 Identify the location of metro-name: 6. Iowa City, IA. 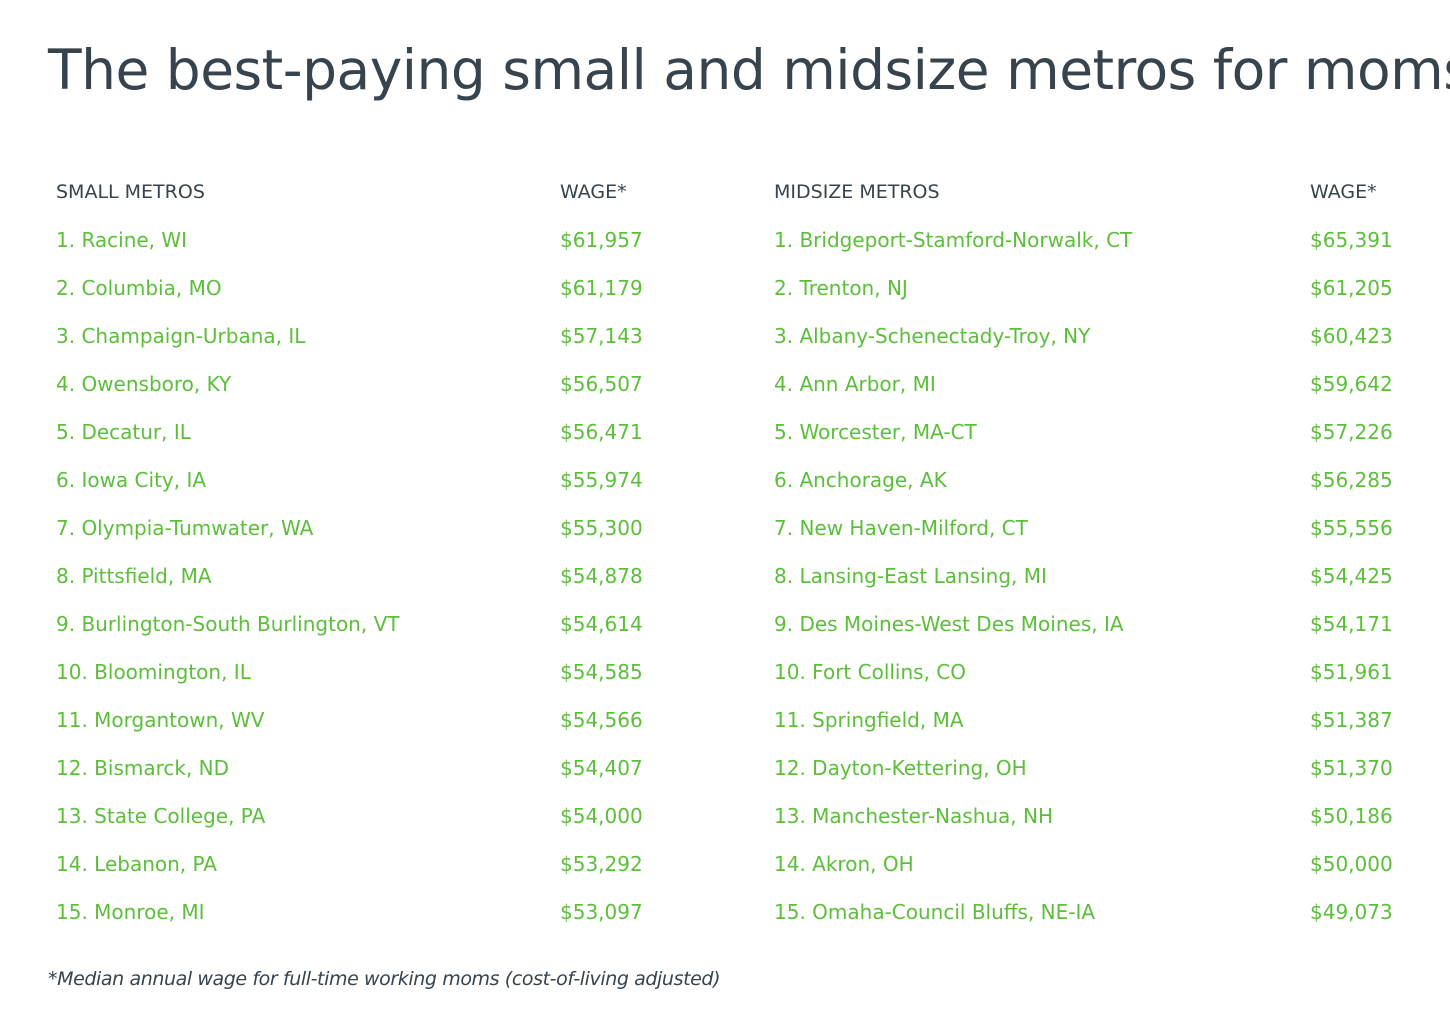
(131, 480).